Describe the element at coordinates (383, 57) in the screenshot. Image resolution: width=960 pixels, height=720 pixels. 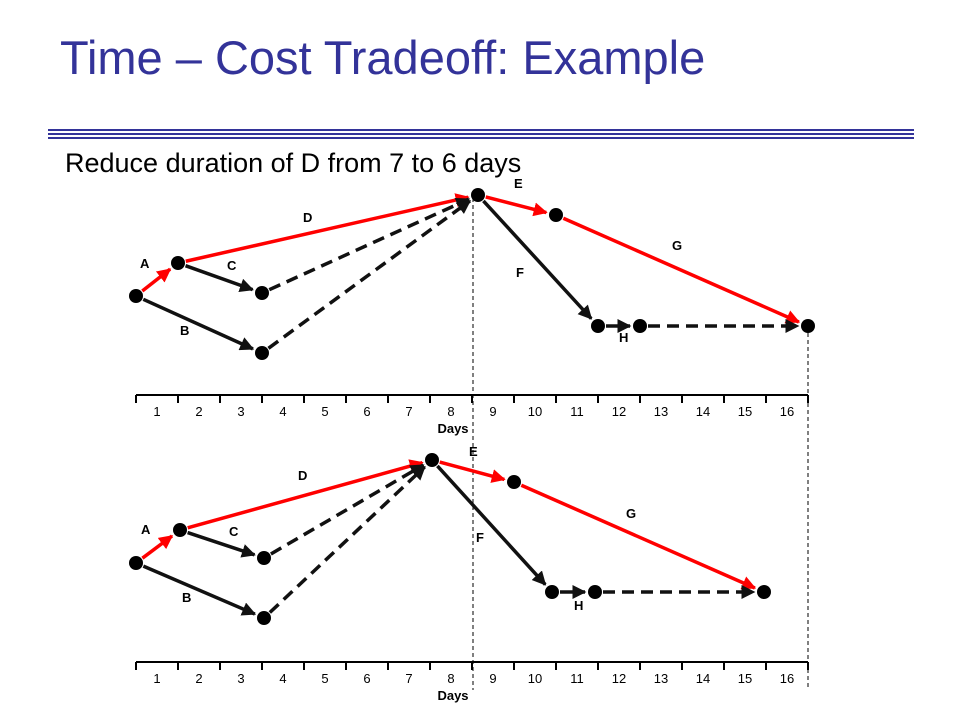
I see `slide-title: Time – Cost Tradeoff: Example` at that location.